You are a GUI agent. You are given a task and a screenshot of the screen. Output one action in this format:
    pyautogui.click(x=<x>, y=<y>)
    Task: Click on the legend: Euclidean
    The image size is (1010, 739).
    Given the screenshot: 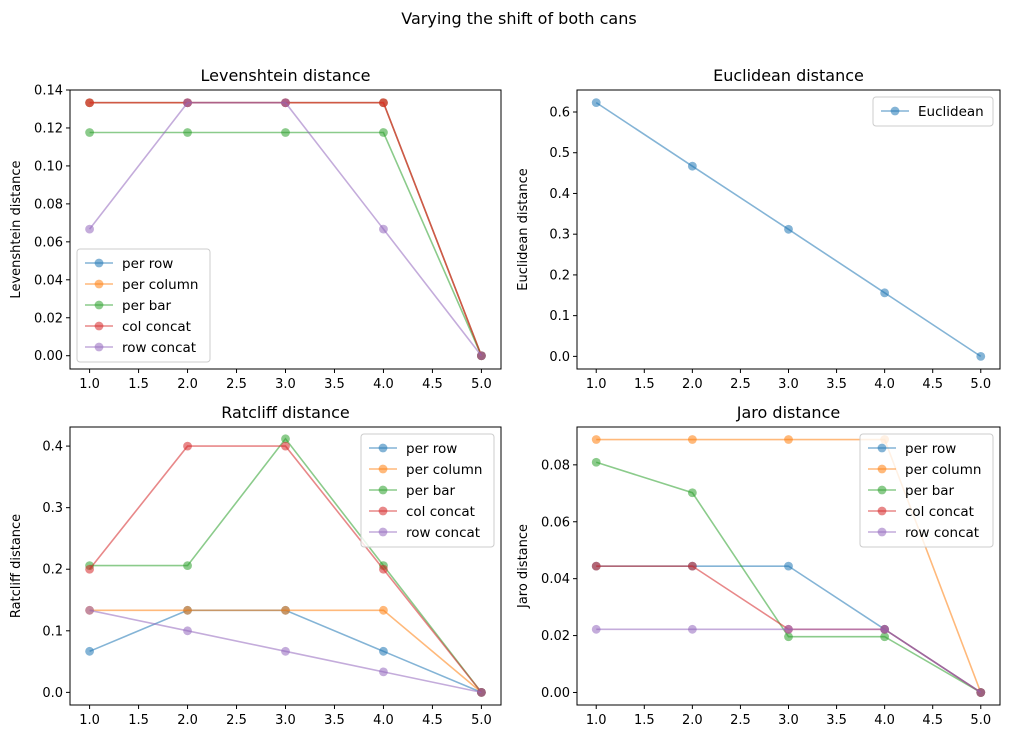 What is the action you would take?
    pyautogui.click(x=933, y=111)
    